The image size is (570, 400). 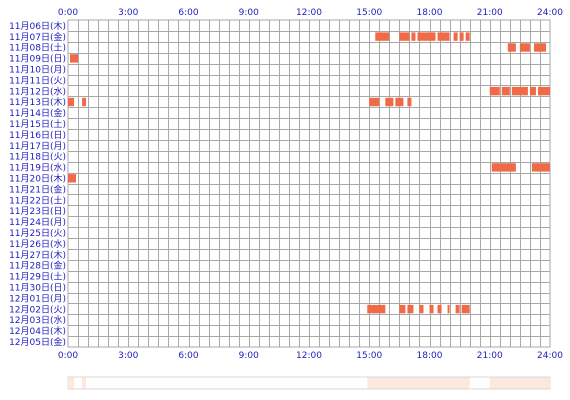 I want to click on summary-strip-frame, so click(x=309, y=383).